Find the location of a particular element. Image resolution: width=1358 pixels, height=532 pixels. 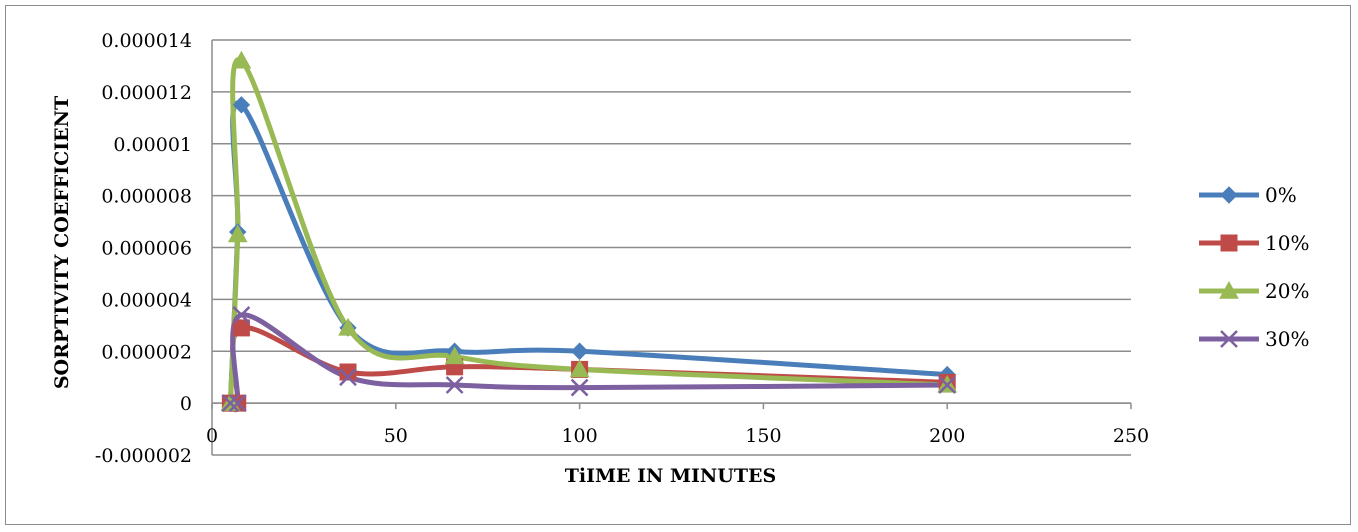

y-tick-label: 0.000008 is located at coordinates (146, 197).